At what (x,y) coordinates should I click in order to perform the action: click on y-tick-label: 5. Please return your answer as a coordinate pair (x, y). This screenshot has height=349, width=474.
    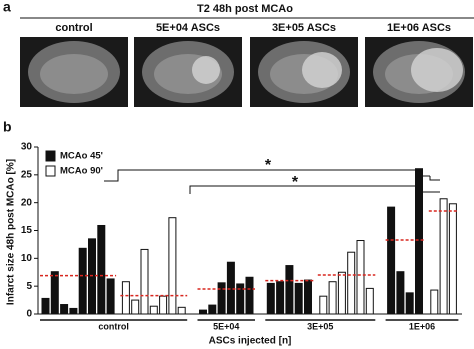
    Looking at the image, I should click on (29, 286).